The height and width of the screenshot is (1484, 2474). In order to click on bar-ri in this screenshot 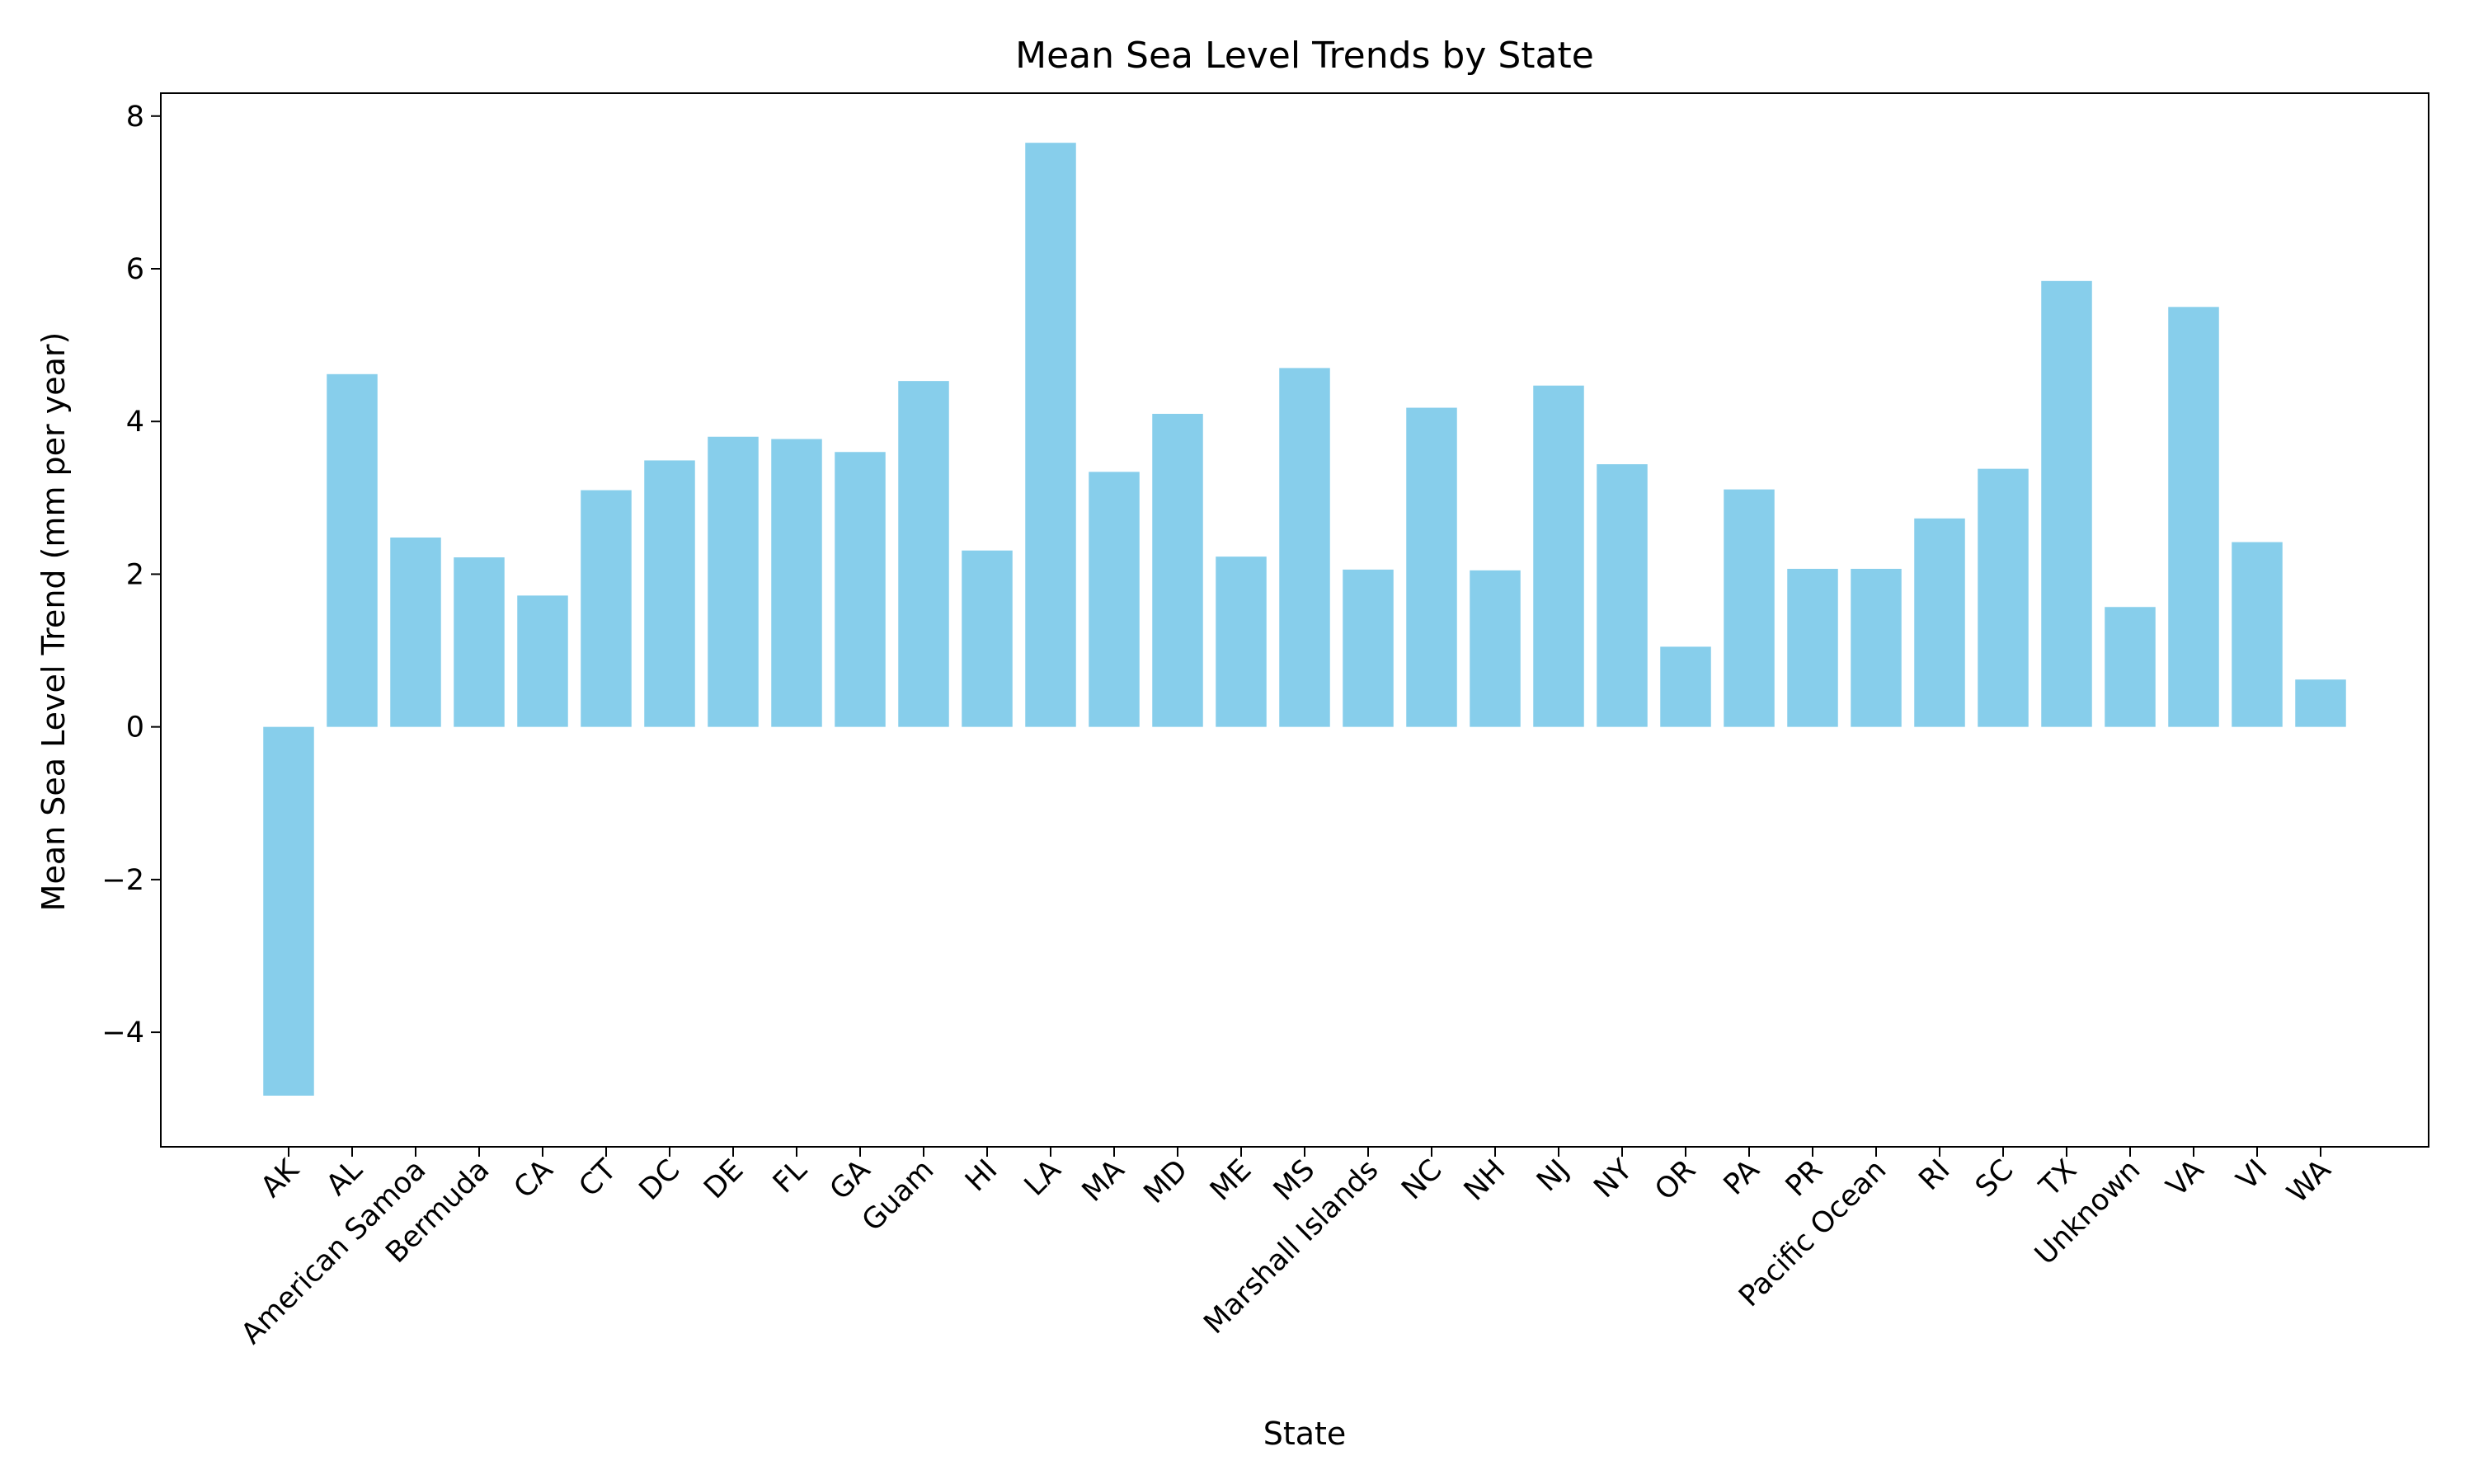, I will do `click(1939, 622)`.